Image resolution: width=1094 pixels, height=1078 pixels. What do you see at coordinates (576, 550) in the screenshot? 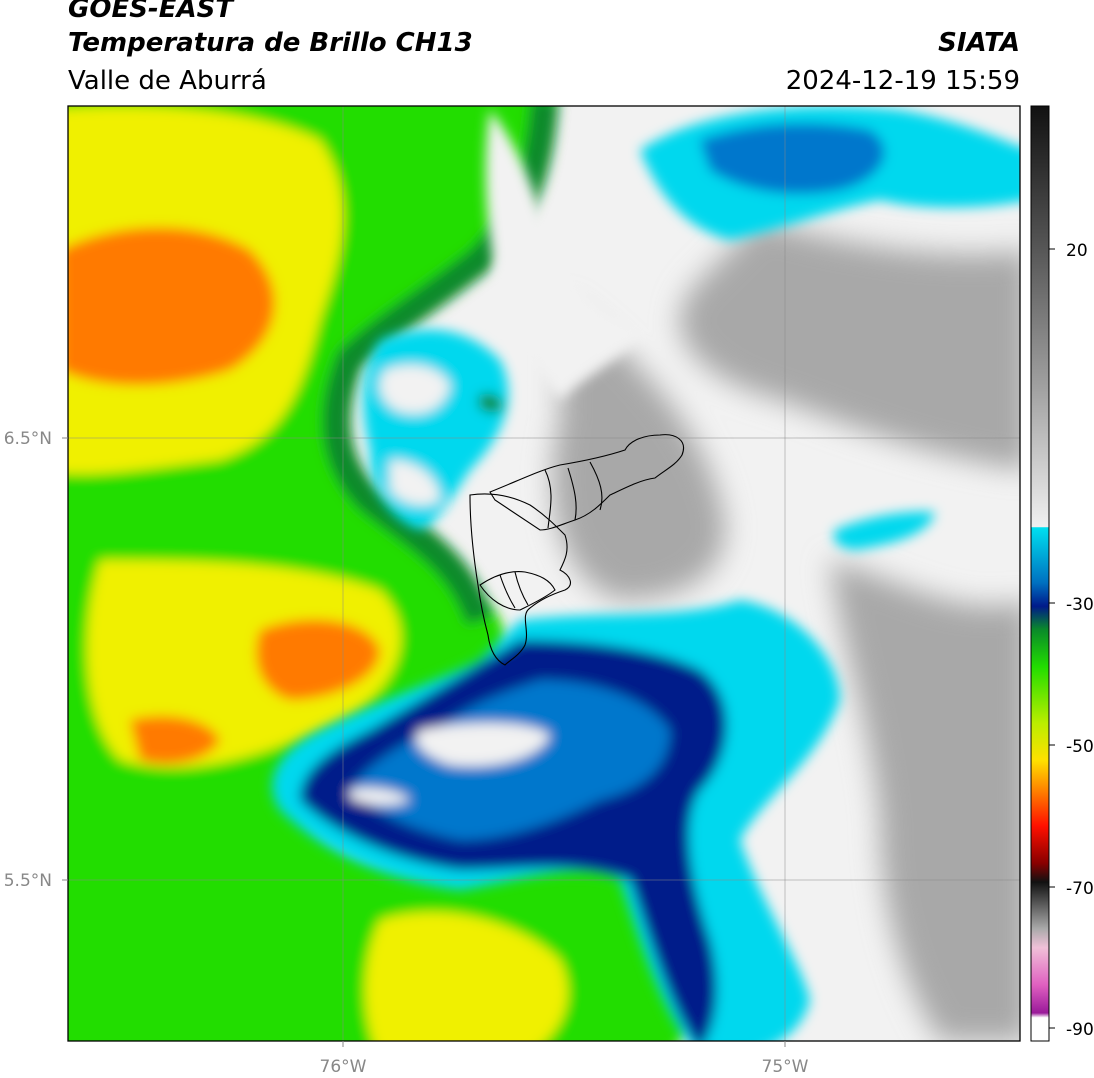
I see `municipal-boundaries` at bounding box center [576, 550].